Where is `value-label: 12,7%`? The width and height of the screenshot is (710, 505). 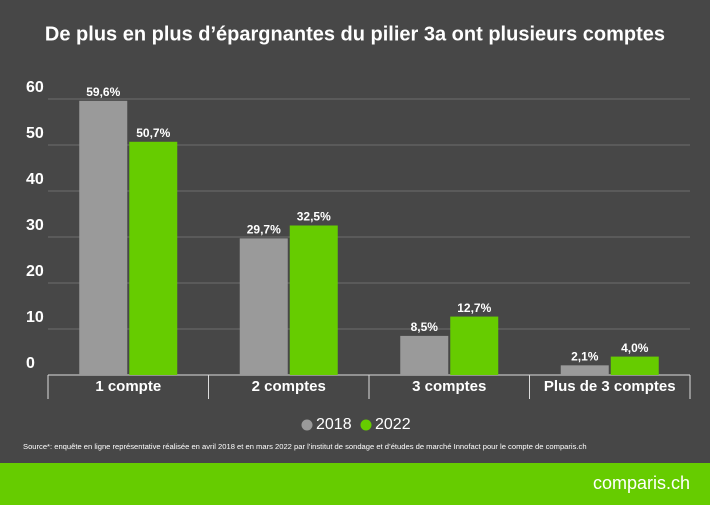
value-label: 12,7% is located at coordinates (474, 308).